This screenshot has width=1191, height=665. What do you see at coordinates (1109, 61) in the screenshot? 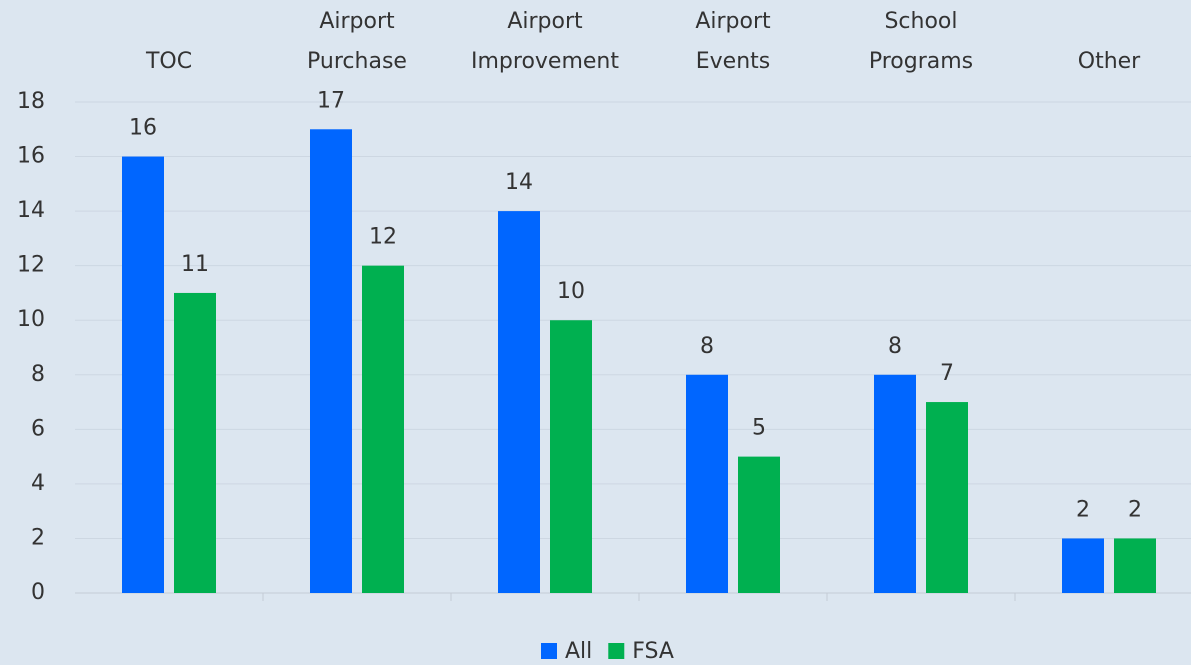
I see `x-tick-label: Other` at bounding box center [1109, 61].